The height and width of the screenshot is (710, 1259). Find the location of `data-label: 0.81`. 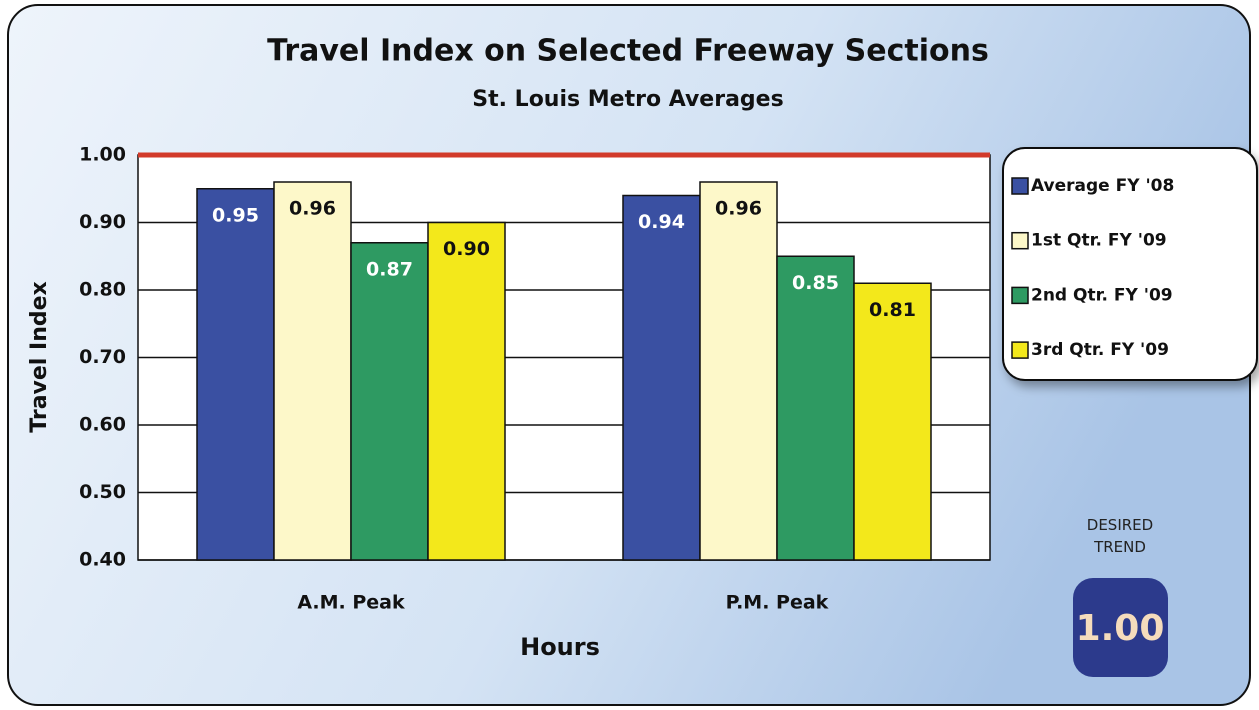

data-label: 0.81 is located at coordinates (892, 310).